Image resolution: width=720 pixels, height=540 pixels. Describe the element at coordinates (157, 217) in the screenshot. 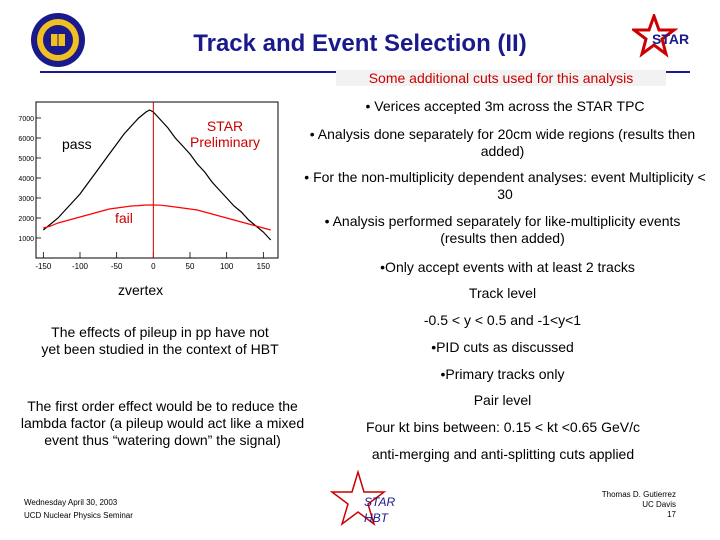

I see `series-fail-line` at that location.